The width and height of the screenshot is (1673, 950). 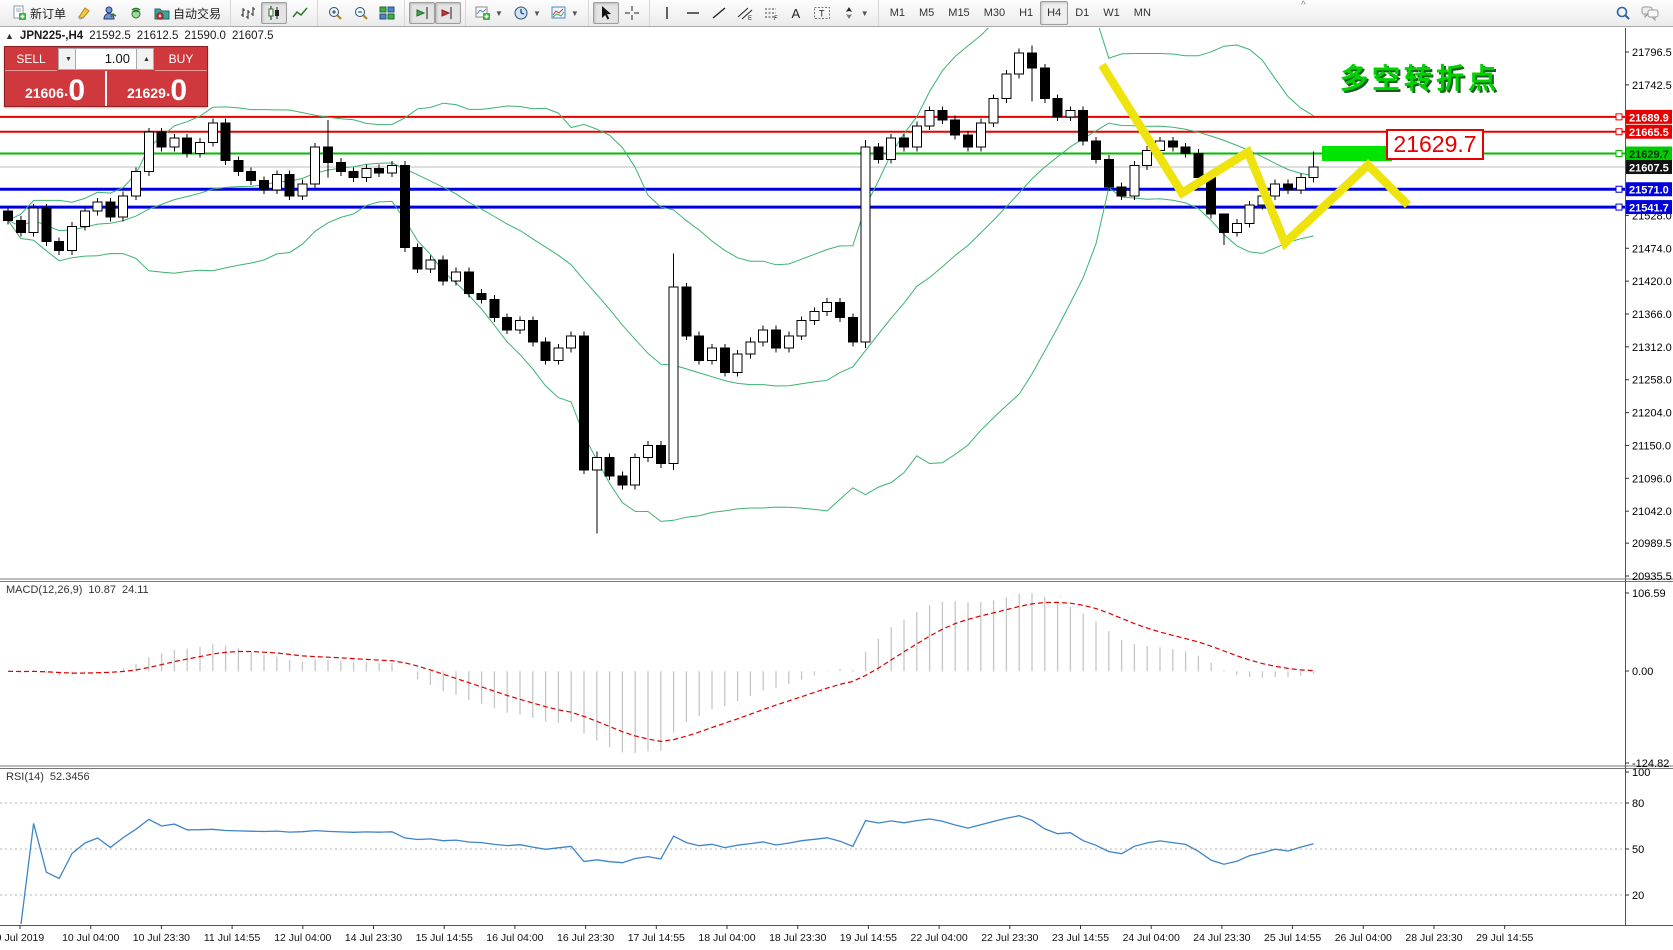 What do you see at coordinates (1303, 5) in the screenshot?
I see `toolbar-collapse-chevron: ^` at bounding box center [1303, 5].